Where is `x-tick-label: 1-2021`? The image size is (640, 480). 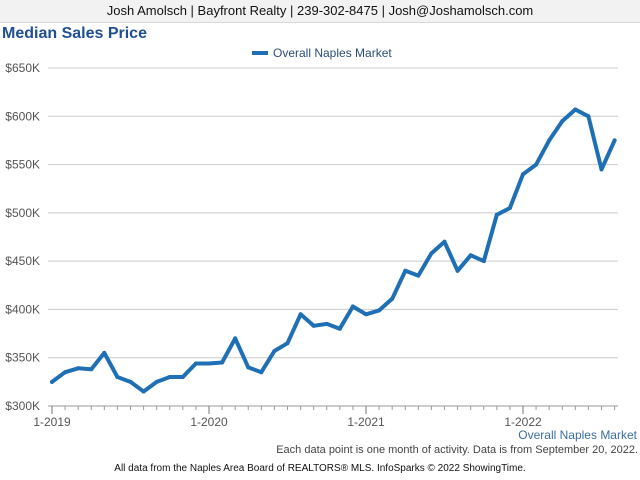 x-tick-label: 1-2021 is located at coordinates (366, 422).